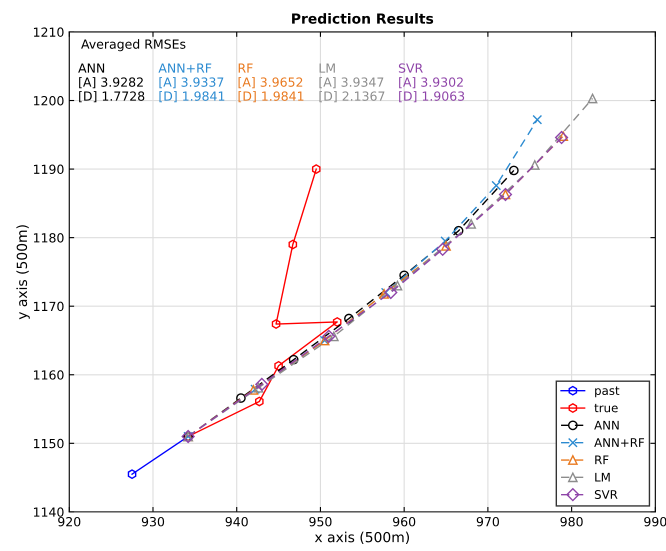  What do you see at coordinates (363, 18) in the screenshot?
I see `chart-title: Prediction Results` at bounding box center [363, 18].